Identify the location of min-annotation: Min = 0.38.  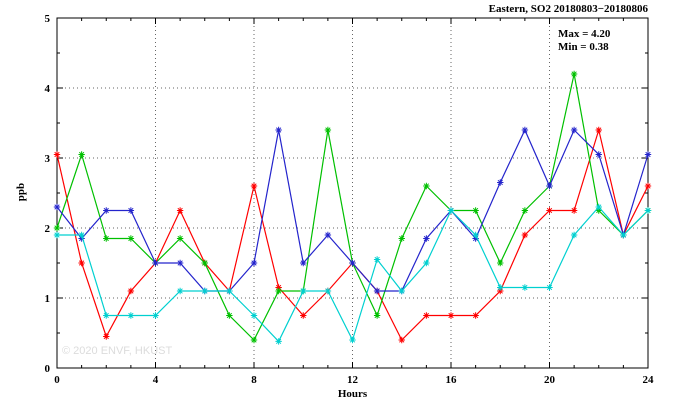
(583, 47).